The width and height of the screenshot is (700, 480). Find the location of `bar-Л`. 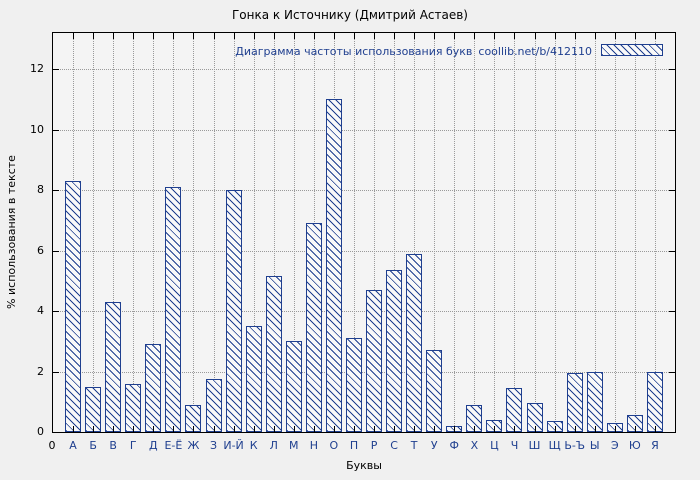

bar-Л is located at coordinates (273, 354).